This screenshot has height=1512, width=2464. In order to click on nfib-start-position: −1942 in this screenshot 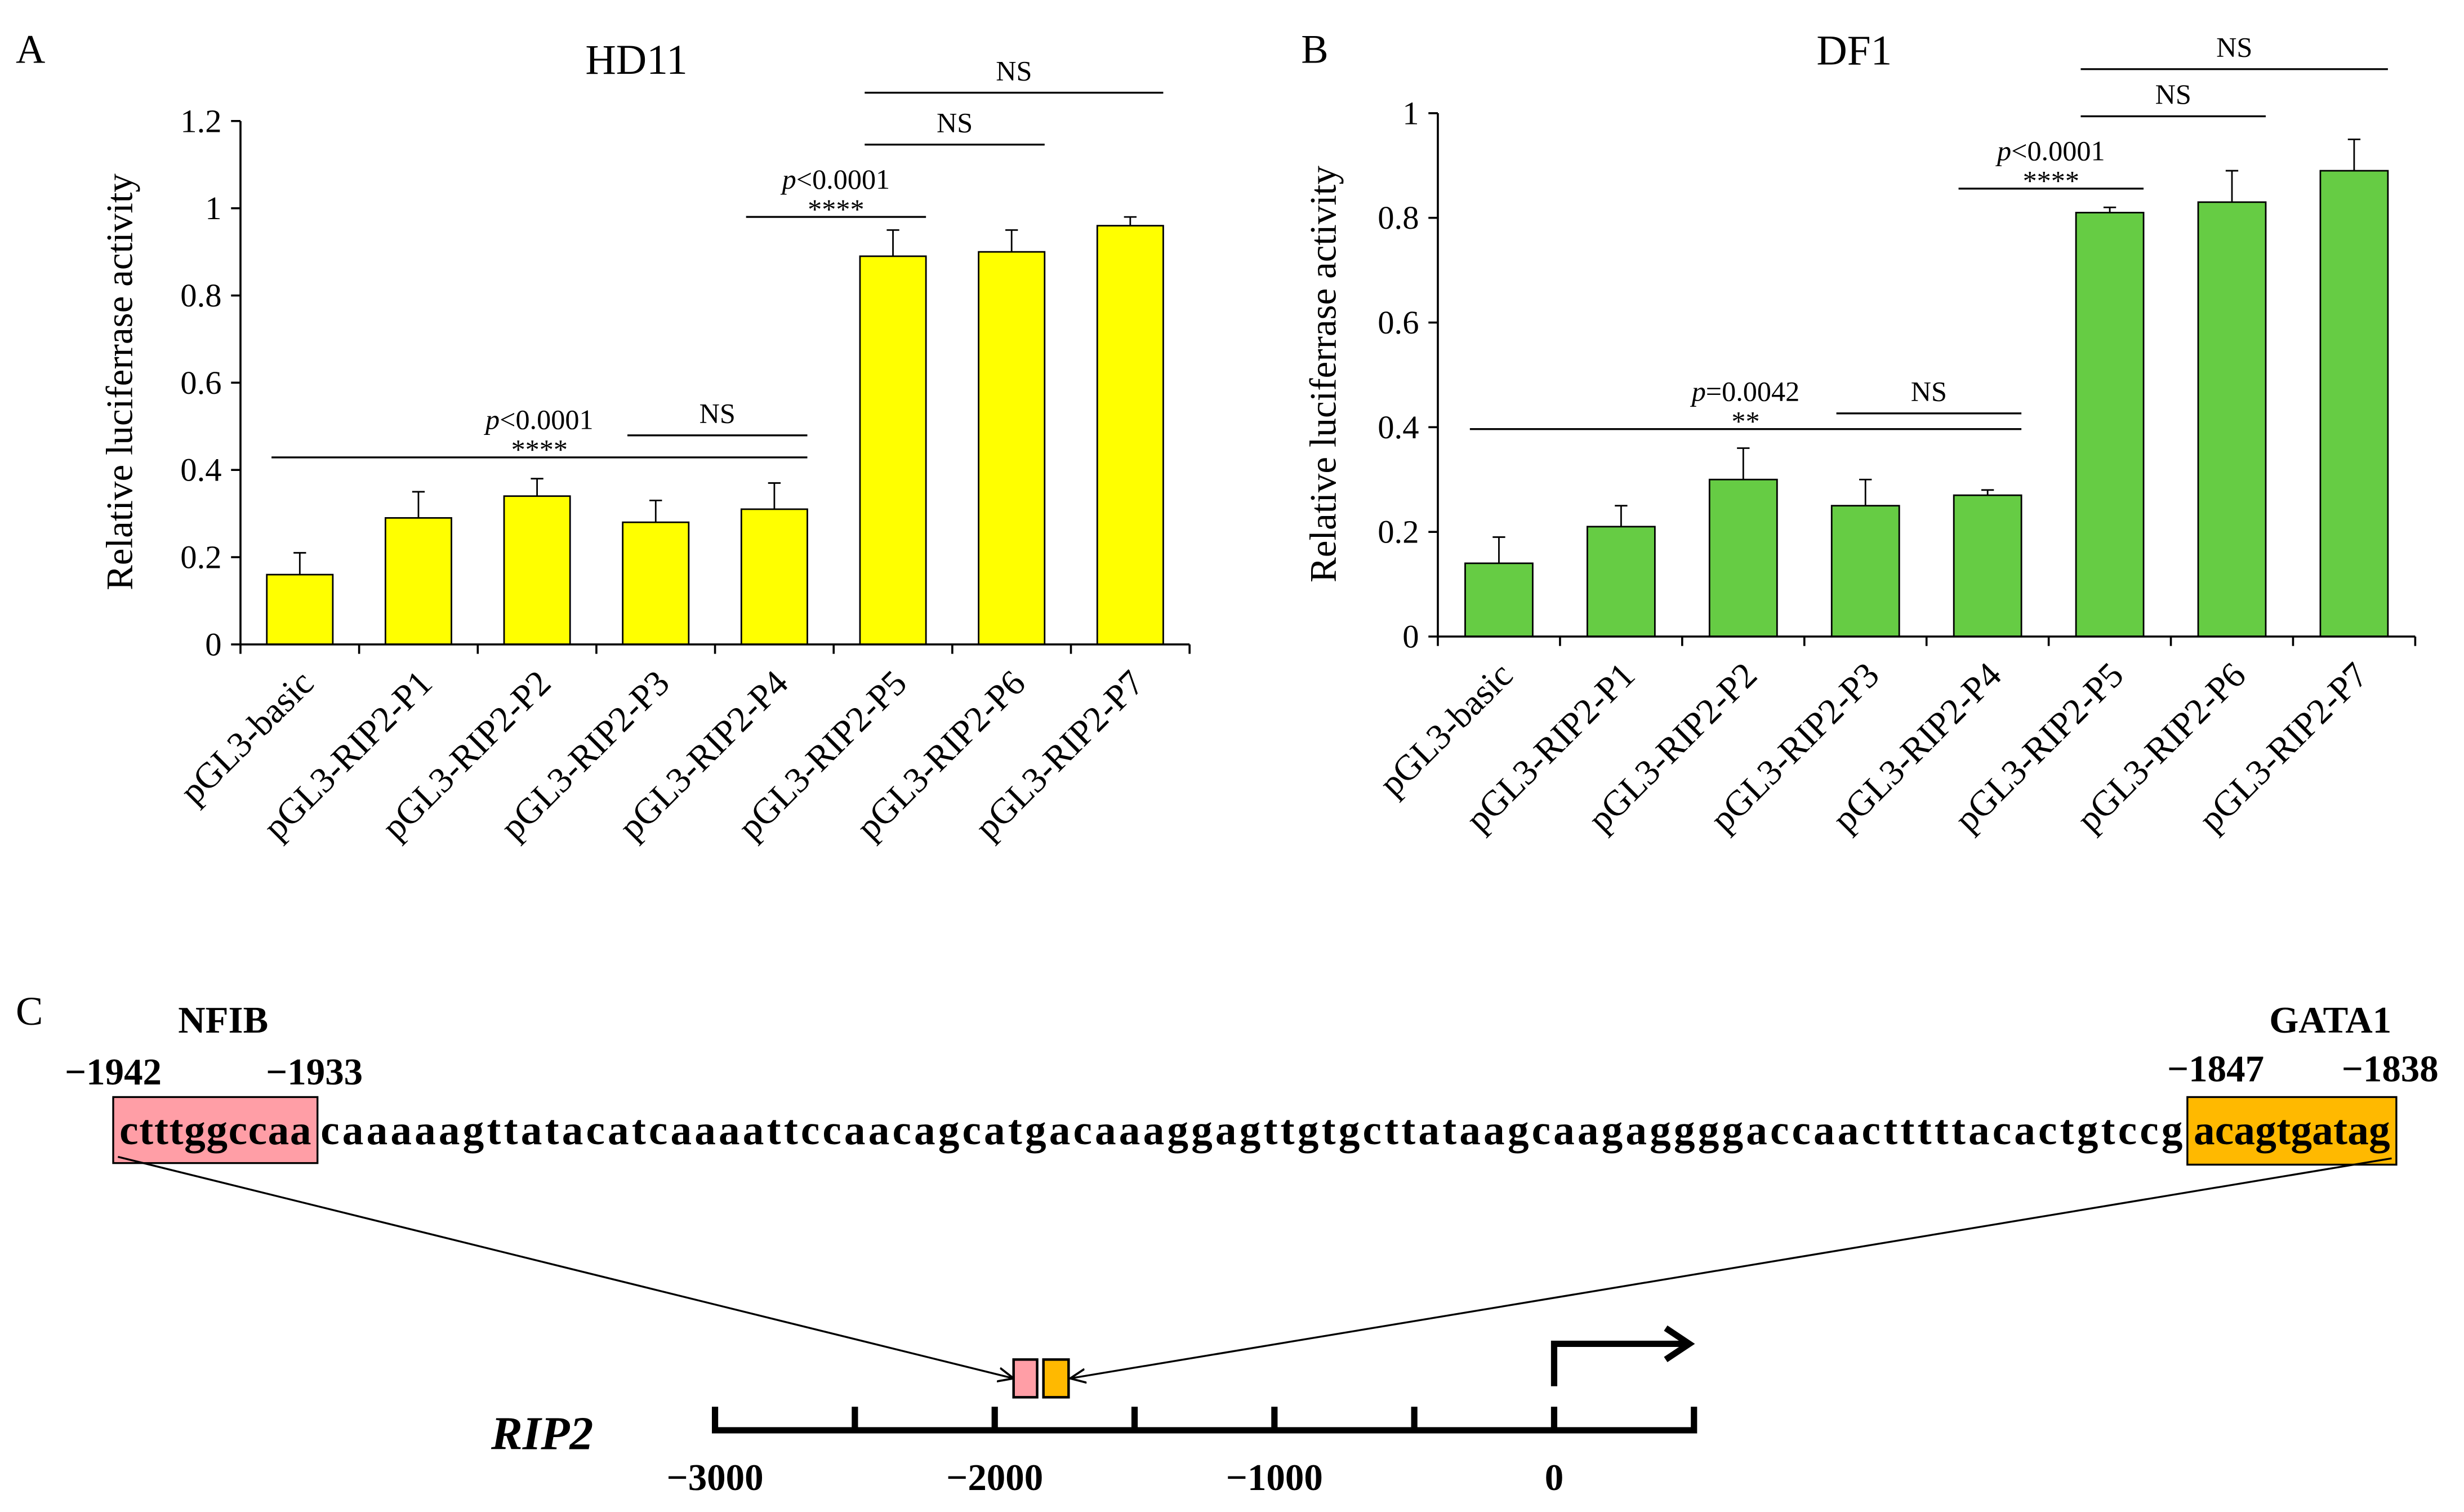, I will do `click(114, 1072)`.